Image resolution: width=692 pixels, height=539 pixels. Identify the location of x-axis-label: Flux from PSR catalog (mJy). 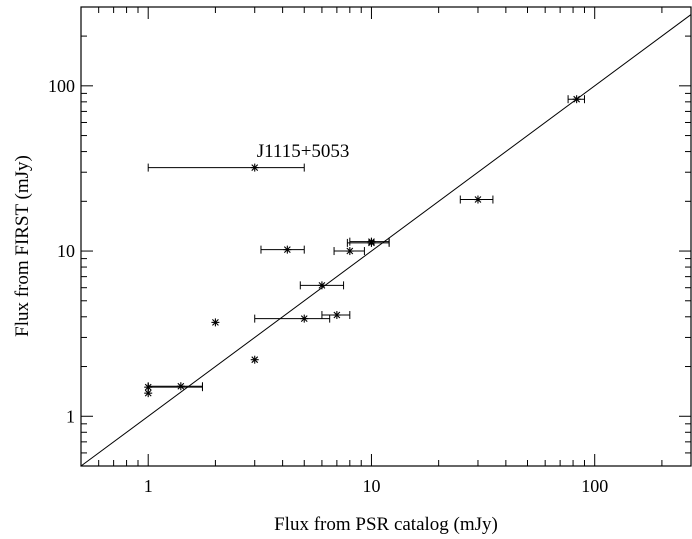
(386, 524).